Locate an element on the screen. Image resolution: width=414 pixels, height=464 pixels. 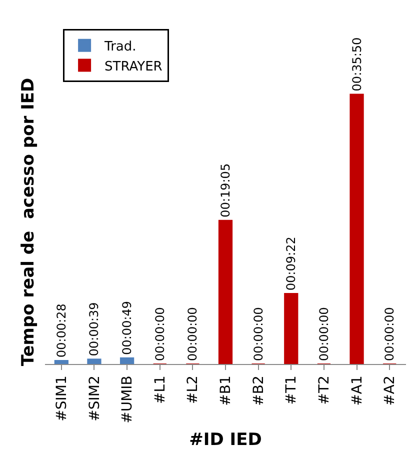
x-tick-label: #T1 is located at coordinates (292, 390).